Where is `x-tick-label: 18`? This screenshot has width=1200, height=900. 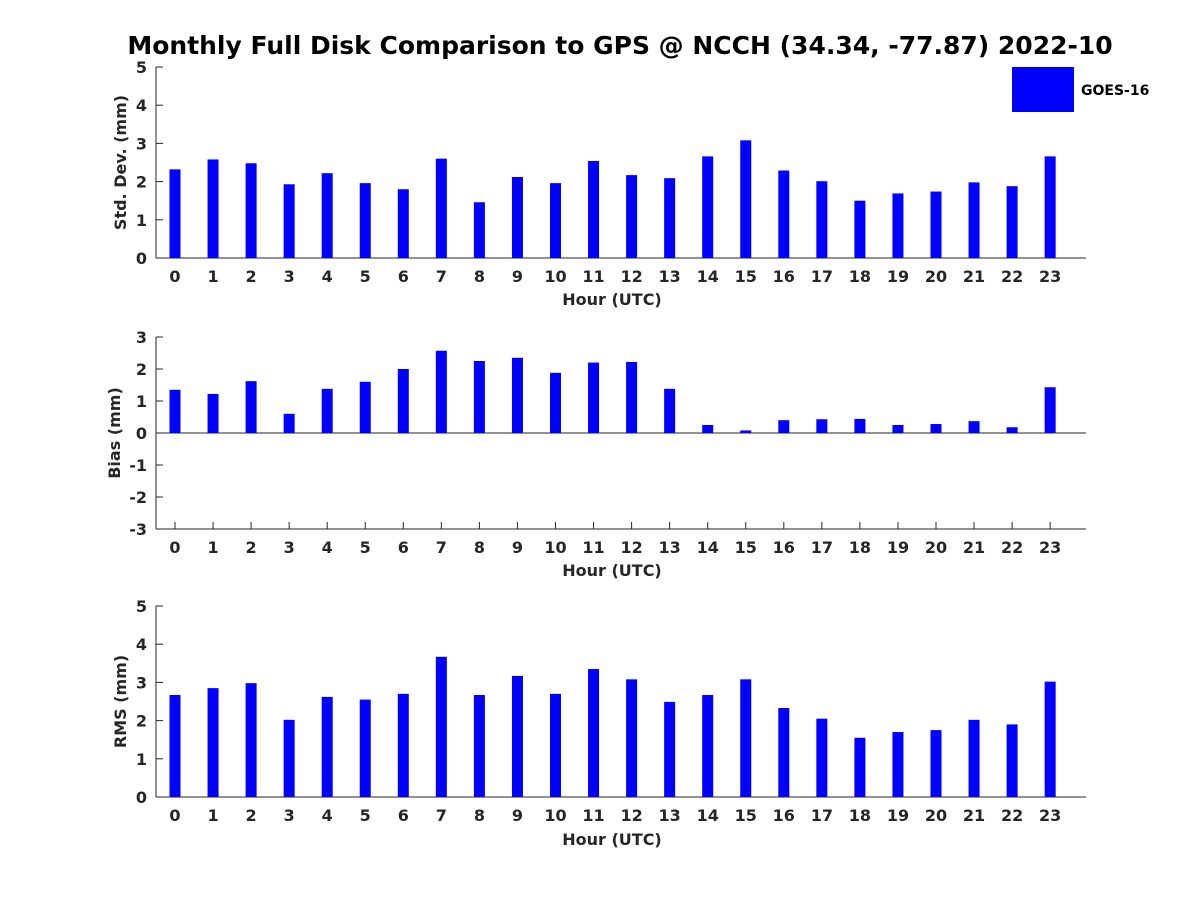
x-tick-label: 18 is located at coordinates (860, 547).